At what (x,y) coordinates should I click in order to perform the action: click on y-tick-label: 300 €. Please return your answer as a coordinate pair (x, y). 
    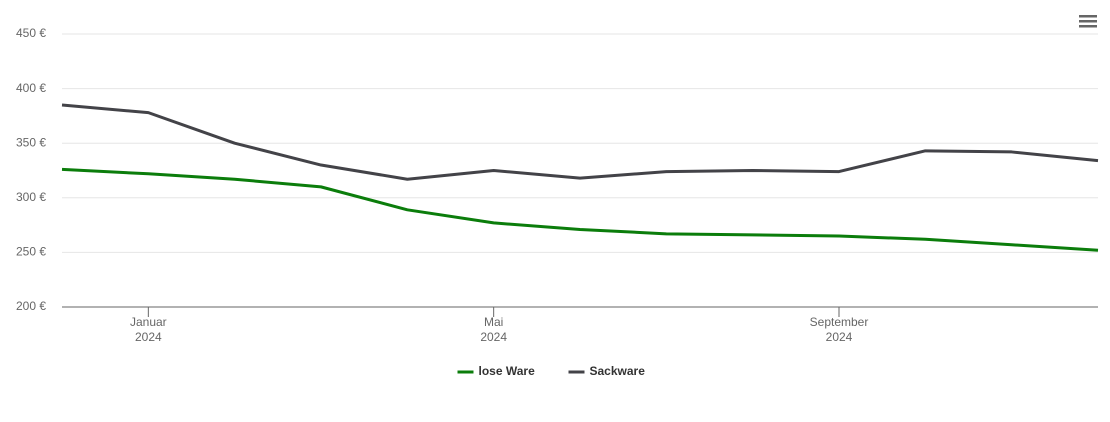
    Looking at the image, I should click on (31, 197).